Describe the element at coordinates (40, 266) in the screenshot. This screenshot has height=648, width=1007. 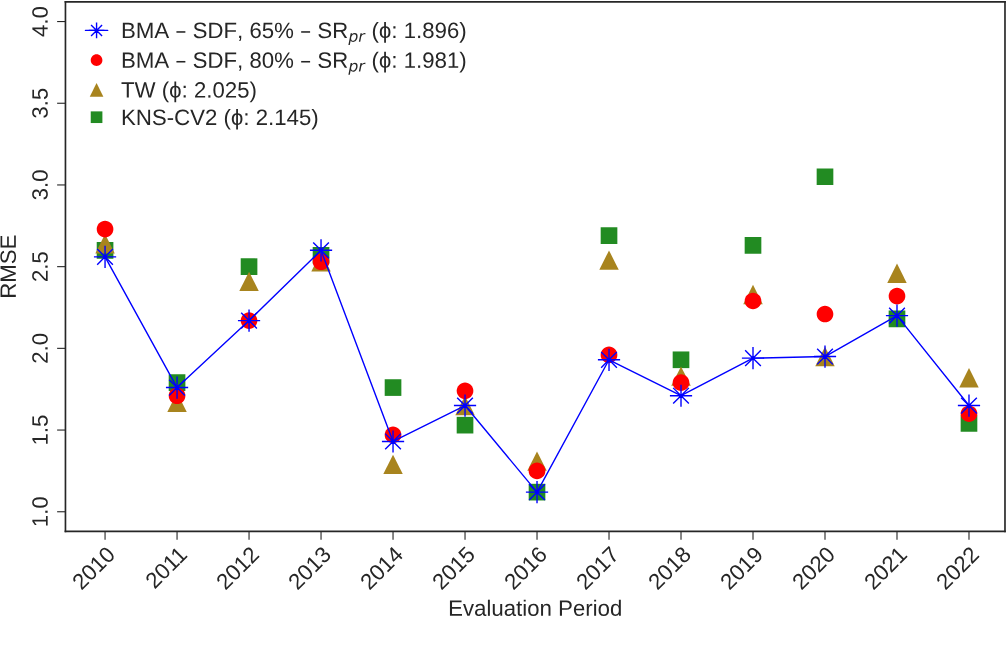
I see `y-tick-label: 2.5` at that location.